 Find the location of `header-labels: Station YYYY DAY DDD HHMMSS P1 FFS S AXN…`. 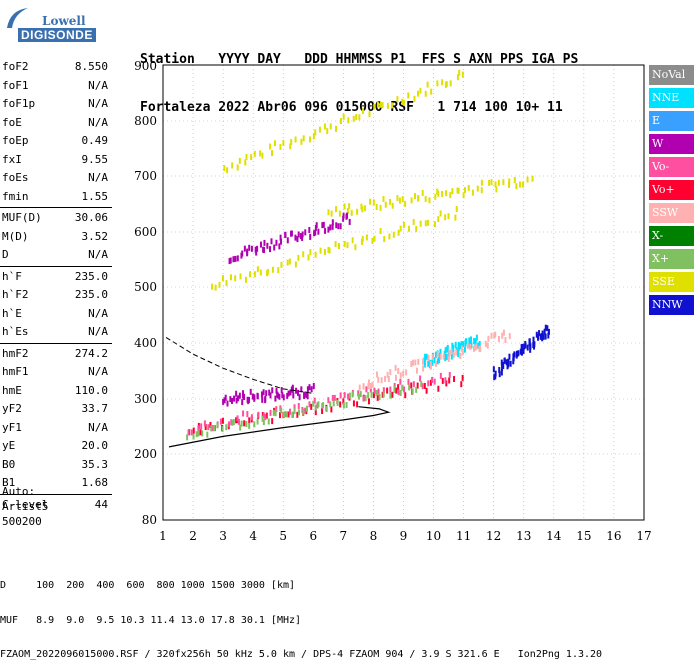

header-labels: Station YYYY DAY DDD HHMMSS P1 FFS S AXN… is located at coordinates (359, 59).